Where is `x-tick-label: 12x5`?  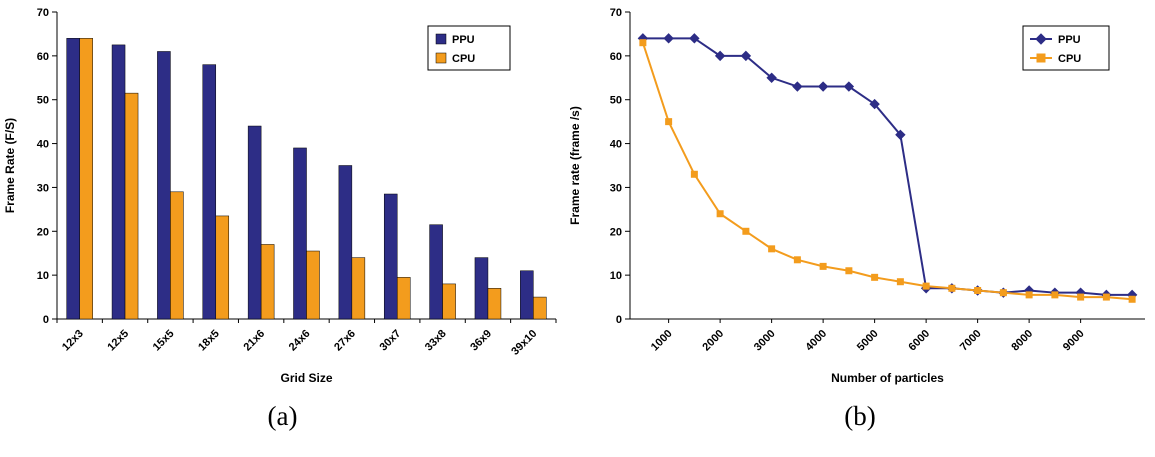
x-tick-label: 12x5 is located at coordinates (118, 341).